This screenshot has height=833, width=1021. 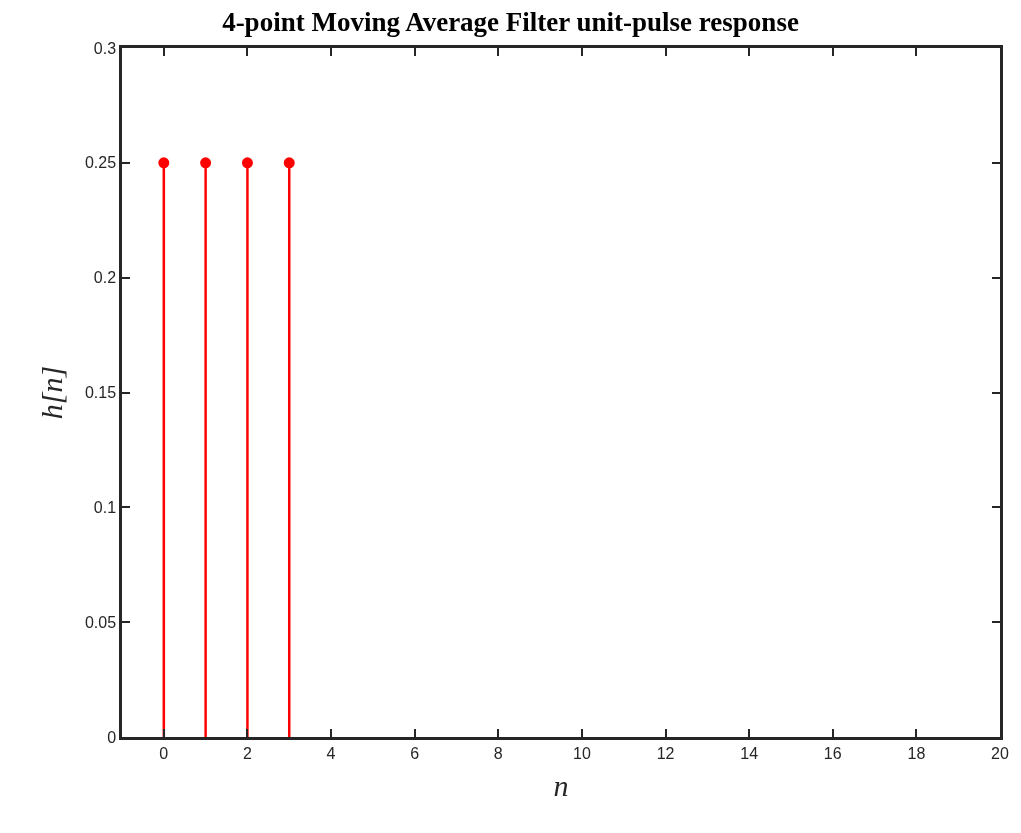 I want to click on y-tick-label: 0.05, so click(x=100, y=622).